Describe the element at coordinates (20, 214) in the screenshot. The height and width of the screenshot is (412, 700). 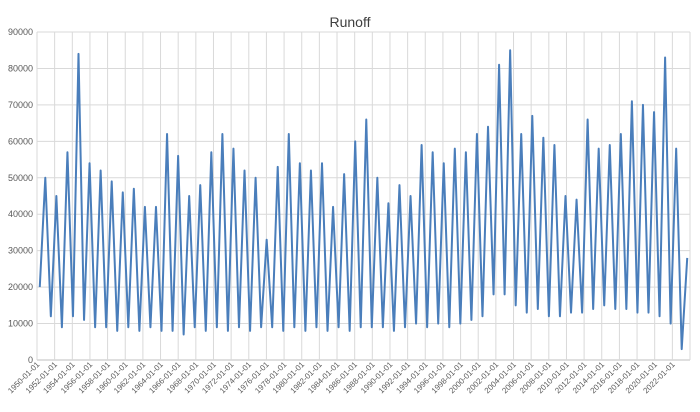
I see `y-tick-label: 40000` at that location.